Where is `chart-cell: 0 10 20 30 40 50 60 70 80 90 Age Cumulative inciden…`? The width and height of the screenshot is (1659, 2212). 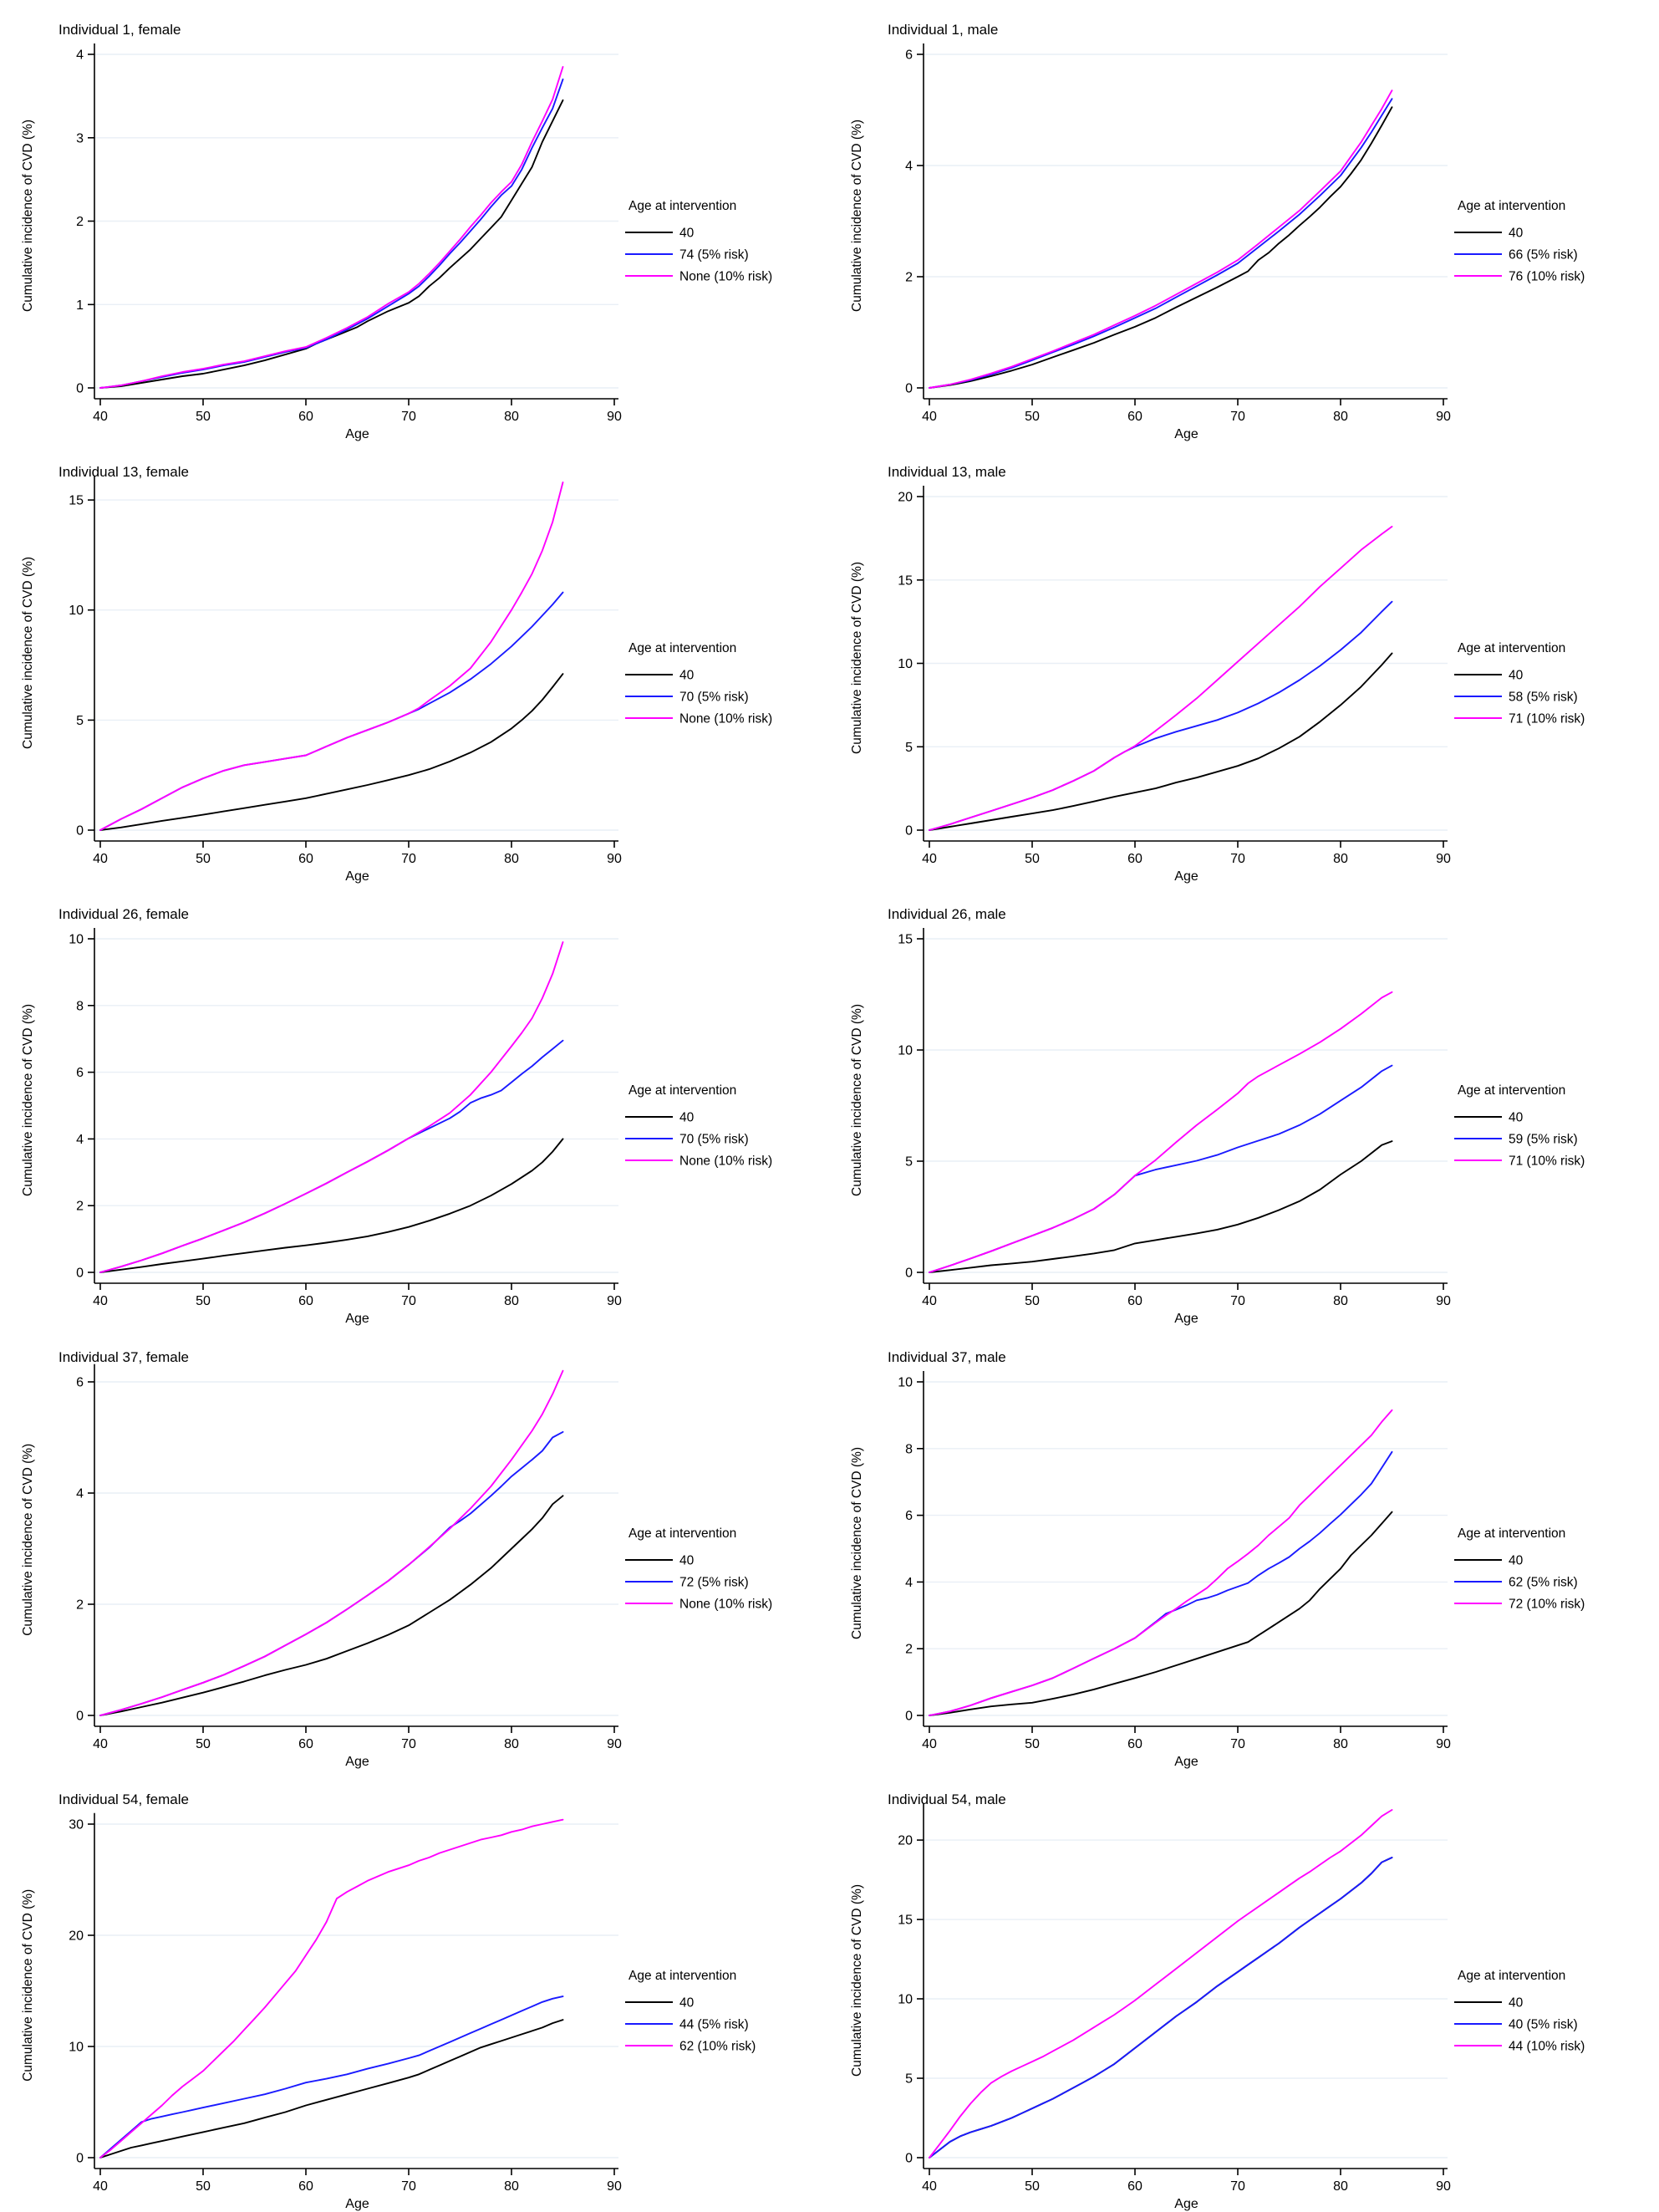 chart-cell: 0 10 20 30 40 50 60 70 80 90 Age Cumulative inciden… is located at coordinates (414, 1991).